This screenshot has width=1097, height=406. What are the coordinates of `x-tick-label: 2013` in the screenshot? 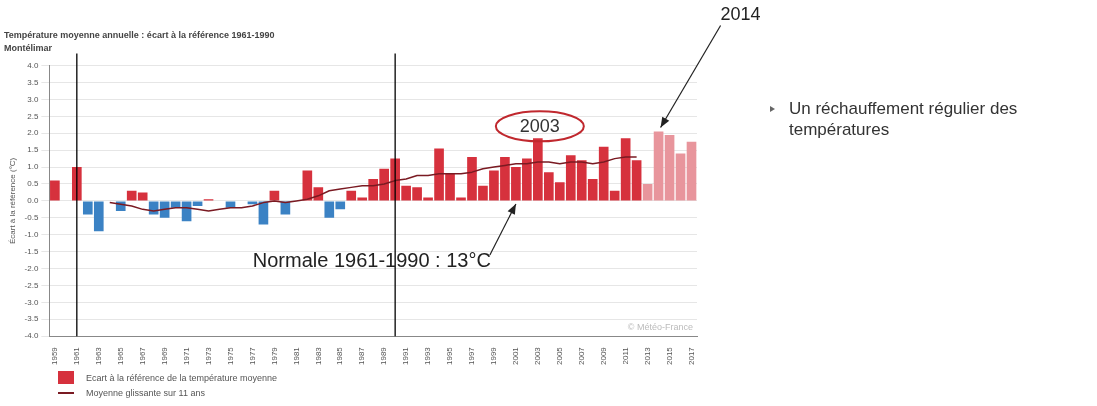 It's located at (647, 355).